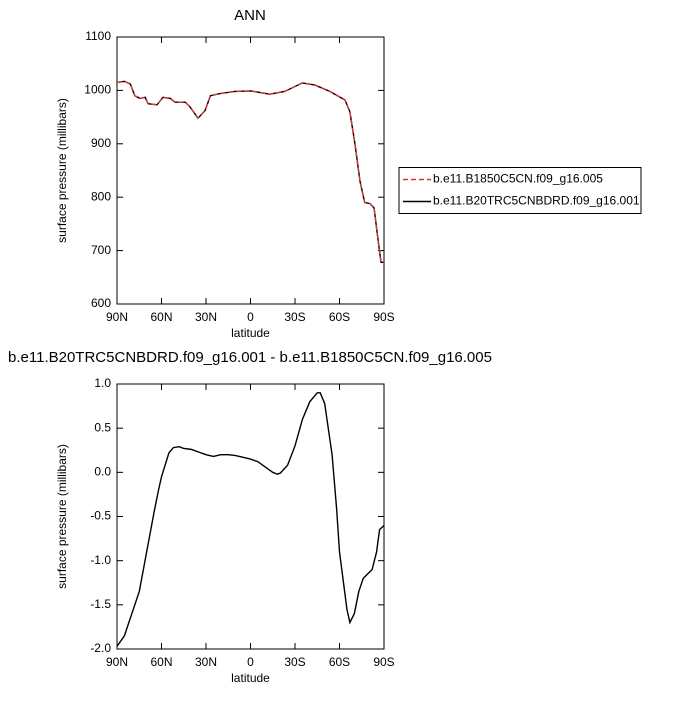 This screenshot has height=702, width=691. I want to click on y-tick-label: 800, so click(101, 196).